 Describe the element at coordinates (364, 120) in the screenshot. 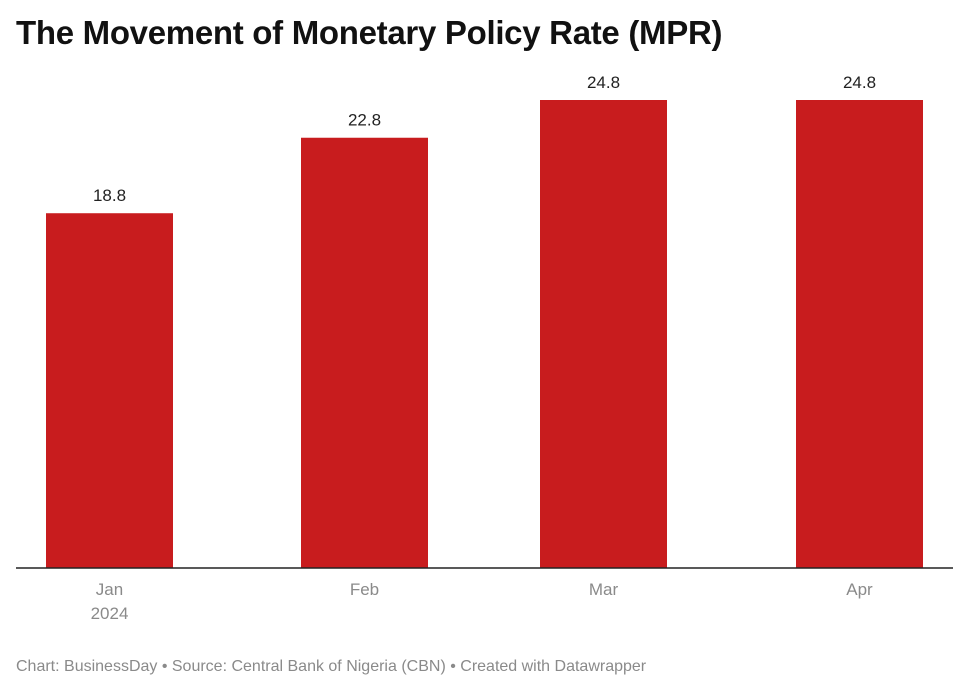

I see `value-label-feb: 22.8` at that location.